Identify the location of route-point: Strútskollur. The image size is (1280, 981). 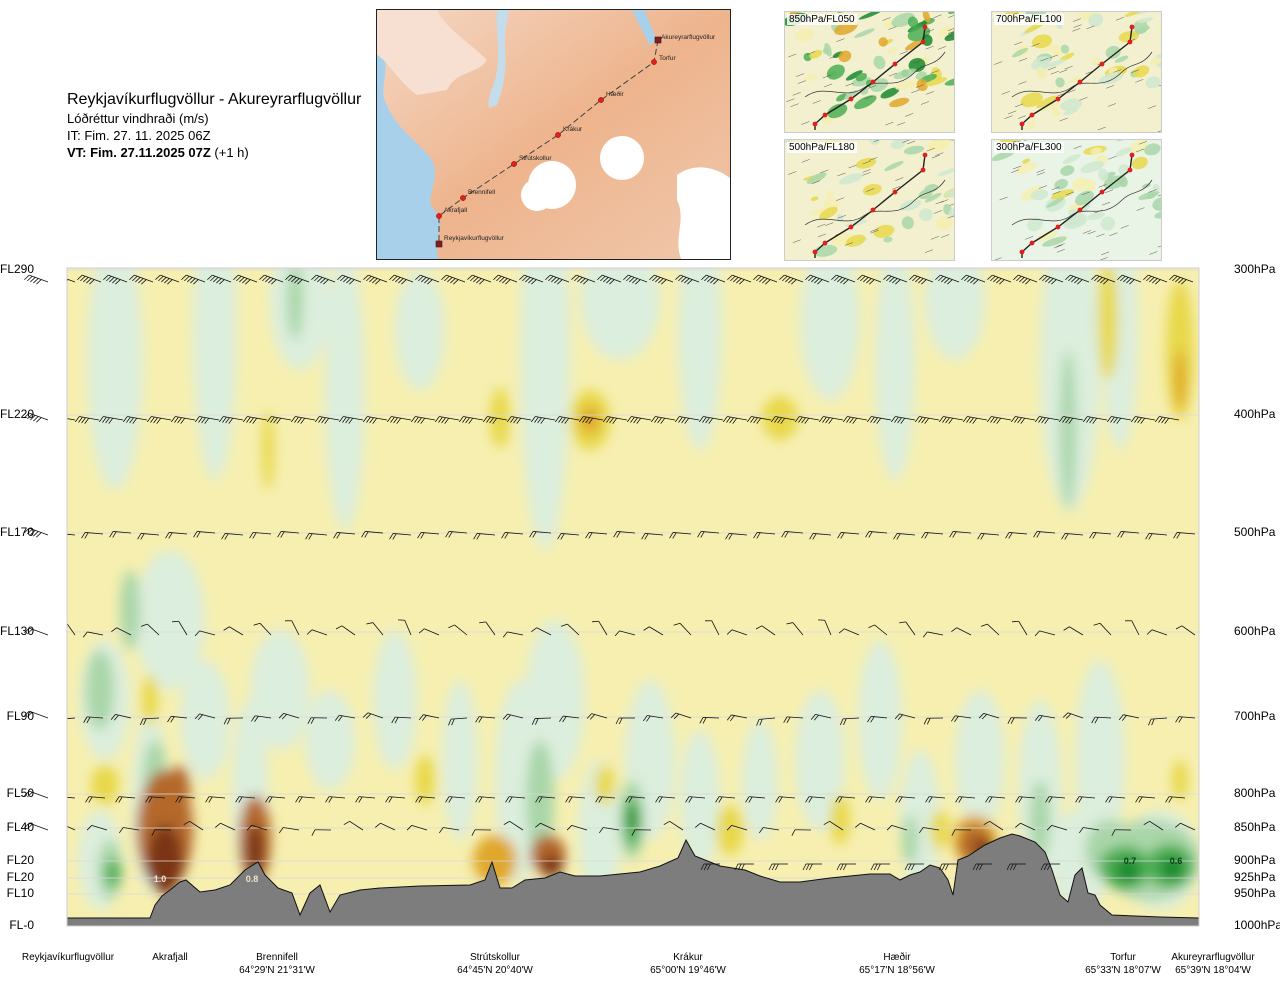
(531, 161).